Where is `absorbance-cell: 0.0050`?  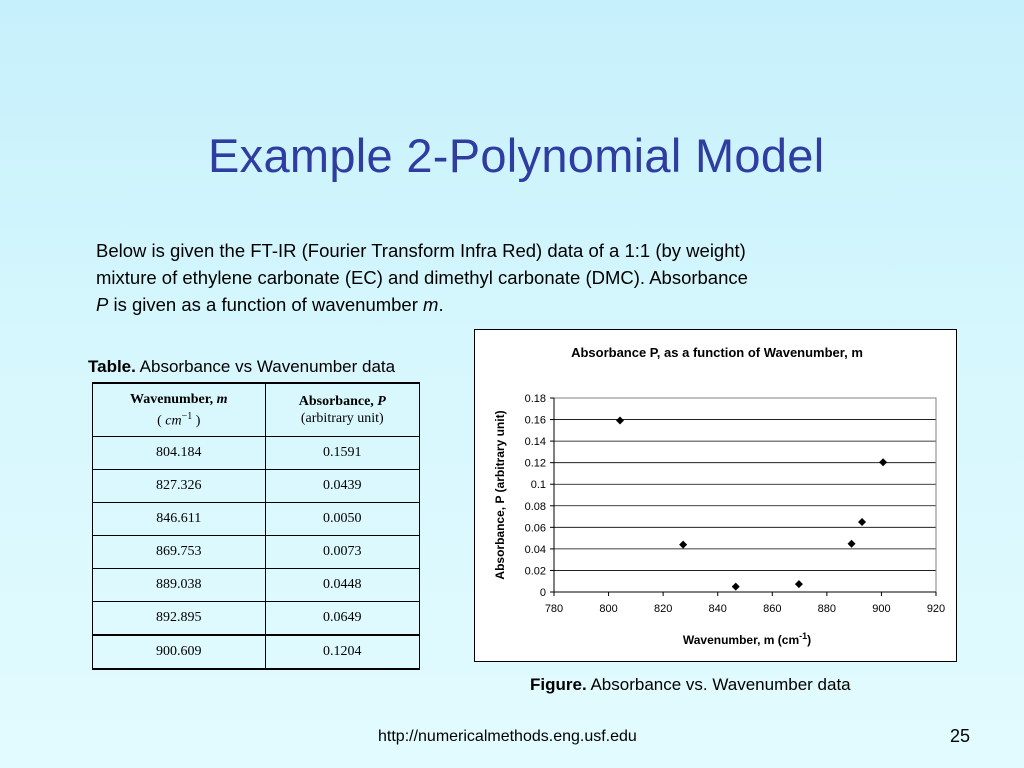
absorbance-cell: 0.0050 is located at coordinates (342, 519).